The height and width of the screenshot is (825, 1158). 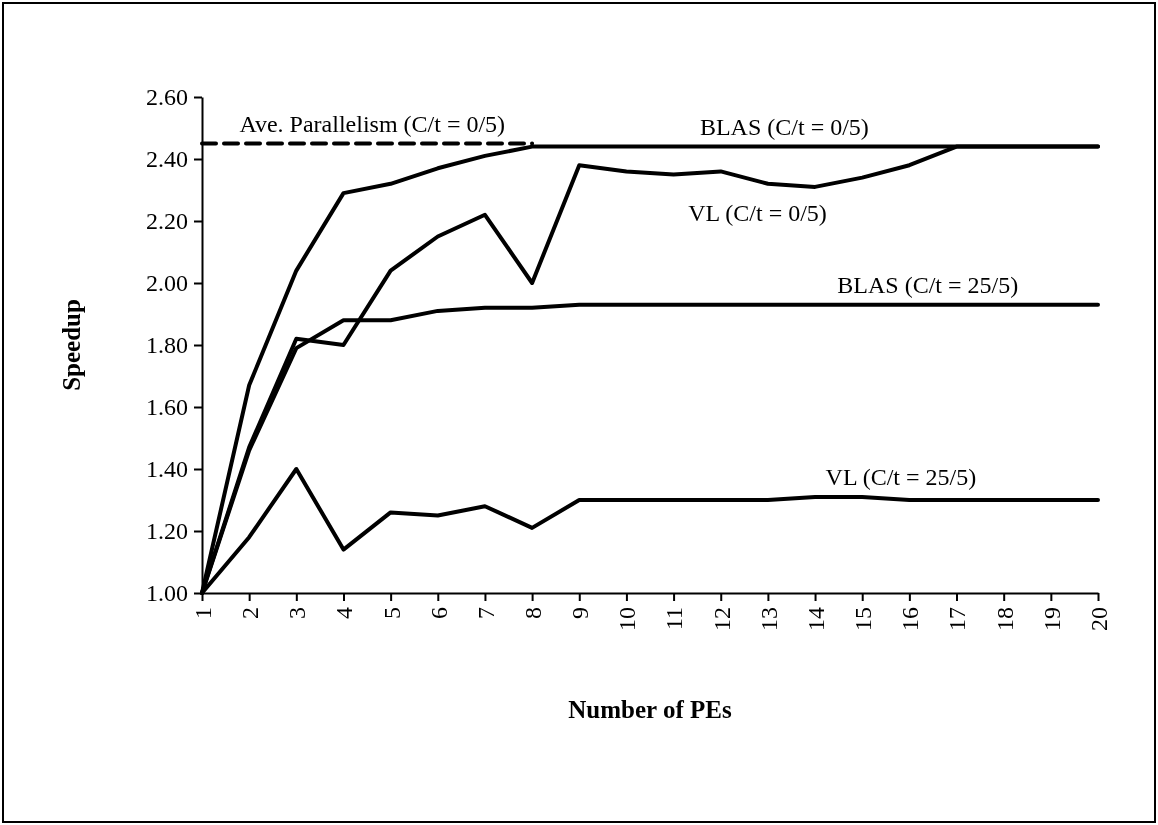 I want to click on x-tick-label: 11, so click(x=674, y=619).